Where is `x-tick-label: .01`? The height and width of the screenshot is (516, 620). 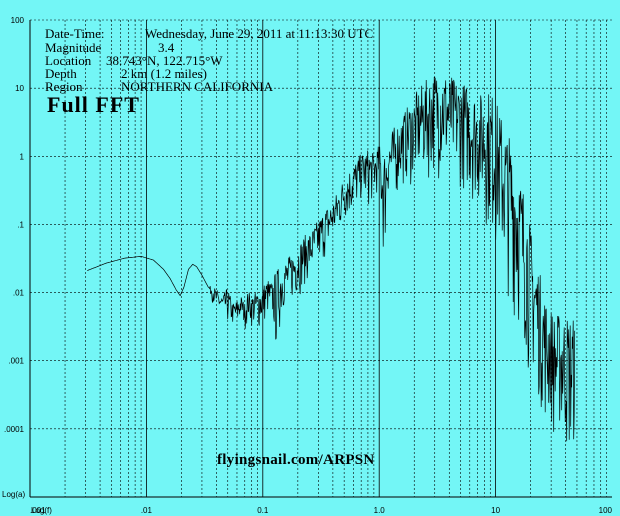
x-tick-label: .01 is located at coordinates (147, 510).